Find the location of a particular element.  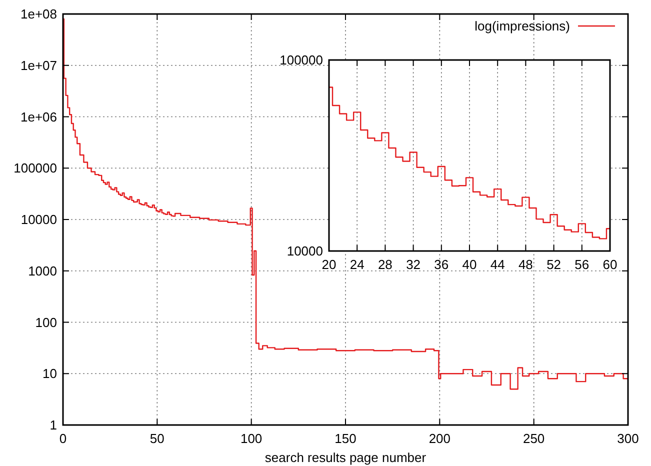

x-tick-label: 100 is located at coordinates (251, 438).